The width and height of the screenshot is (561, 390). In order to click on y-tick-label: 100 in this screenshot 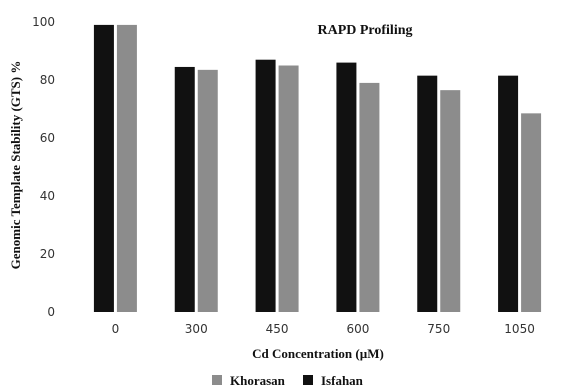, I will do `click(43, 22)`.